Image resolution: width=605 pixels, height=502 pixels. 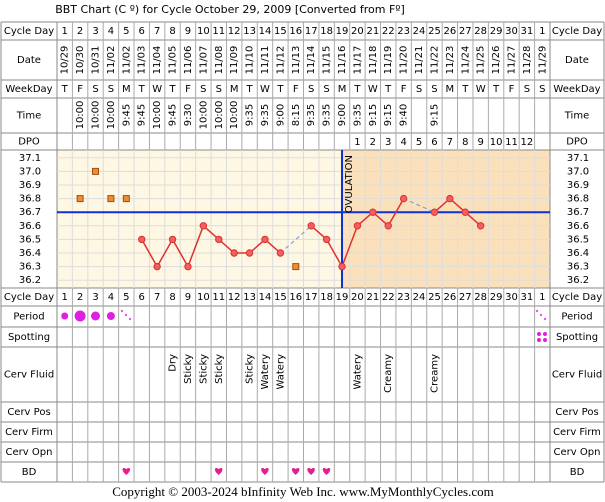 I want to click on dpo: 11, so click(x=511, y=142).